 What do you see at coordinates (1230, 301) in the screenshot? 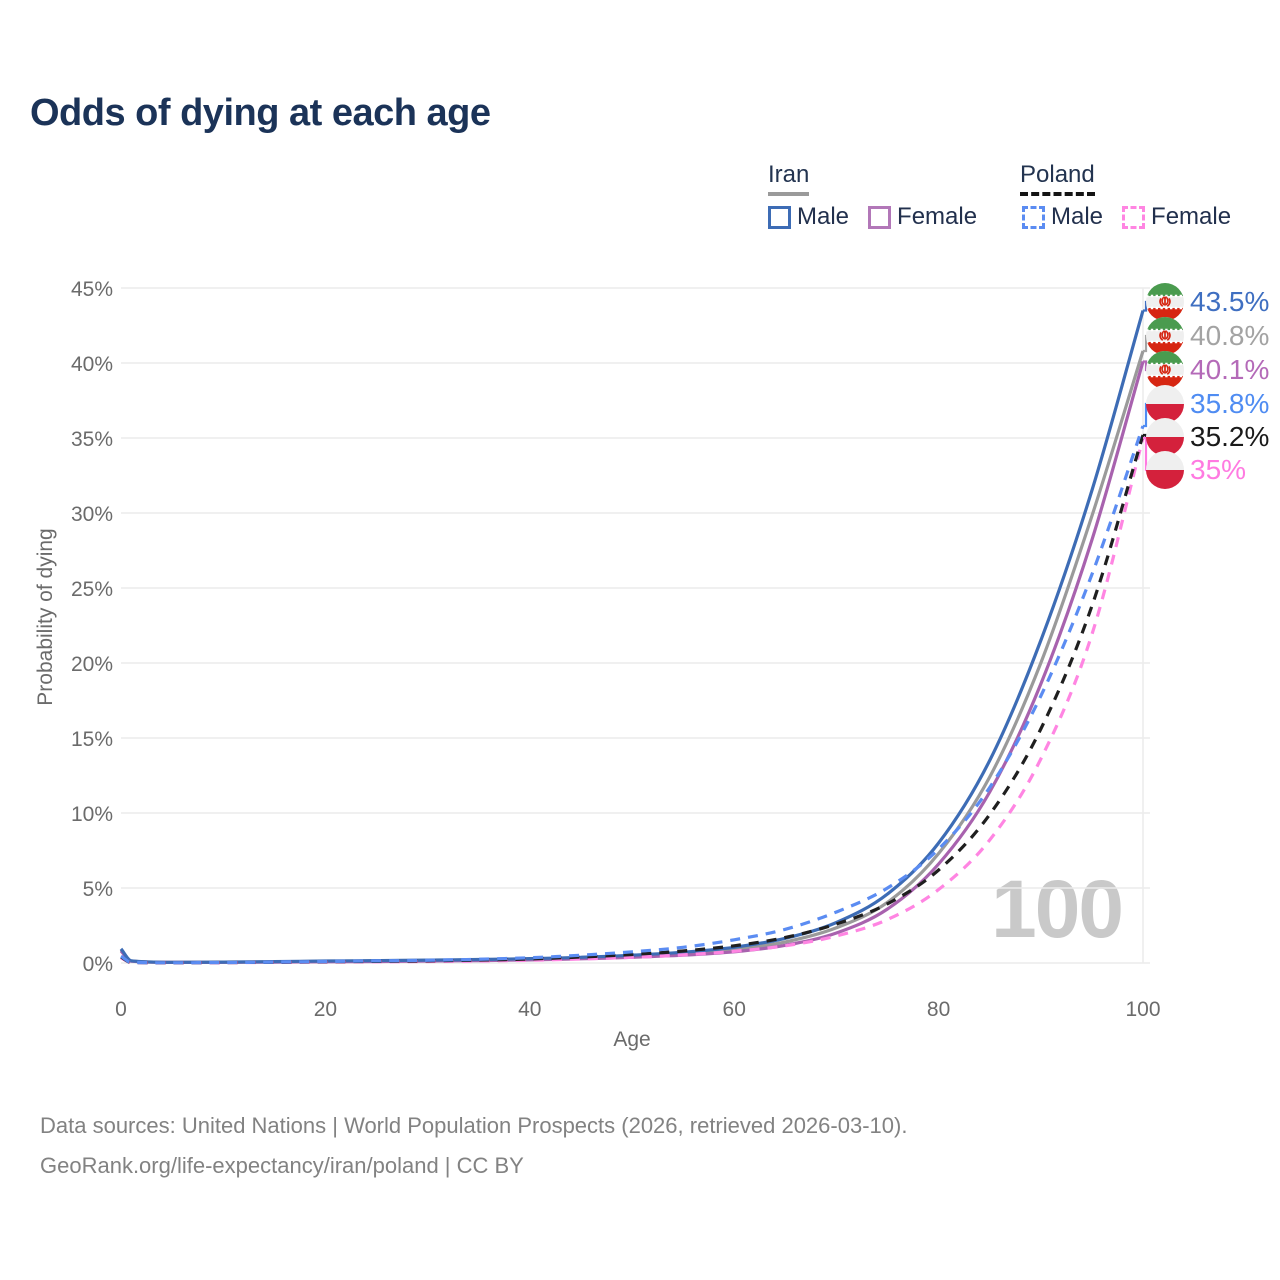
I see `end-value-iran-male: 43.5%` at bounding box center [1230, 301].